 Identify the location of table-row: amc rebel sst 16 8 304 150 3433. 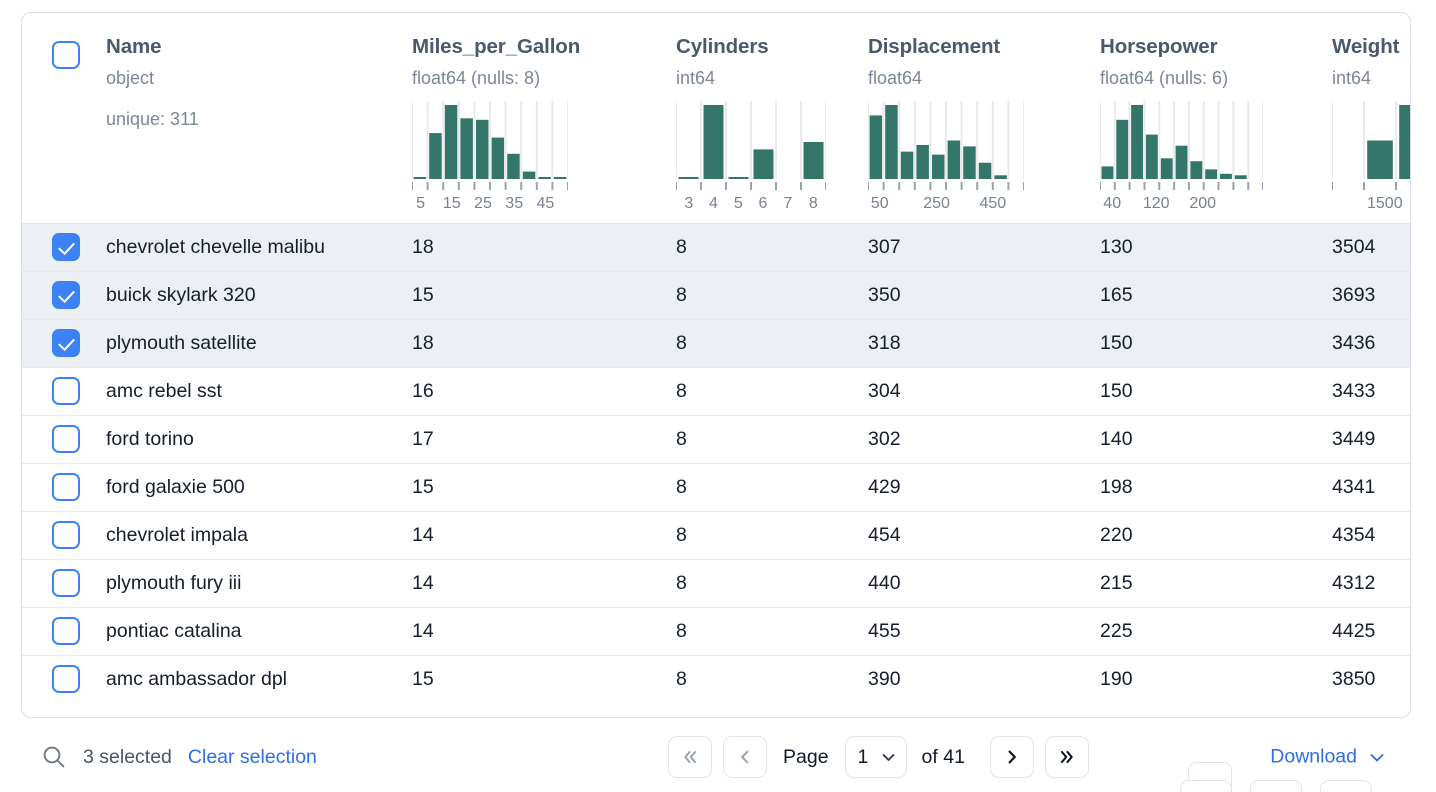
(716, 391).